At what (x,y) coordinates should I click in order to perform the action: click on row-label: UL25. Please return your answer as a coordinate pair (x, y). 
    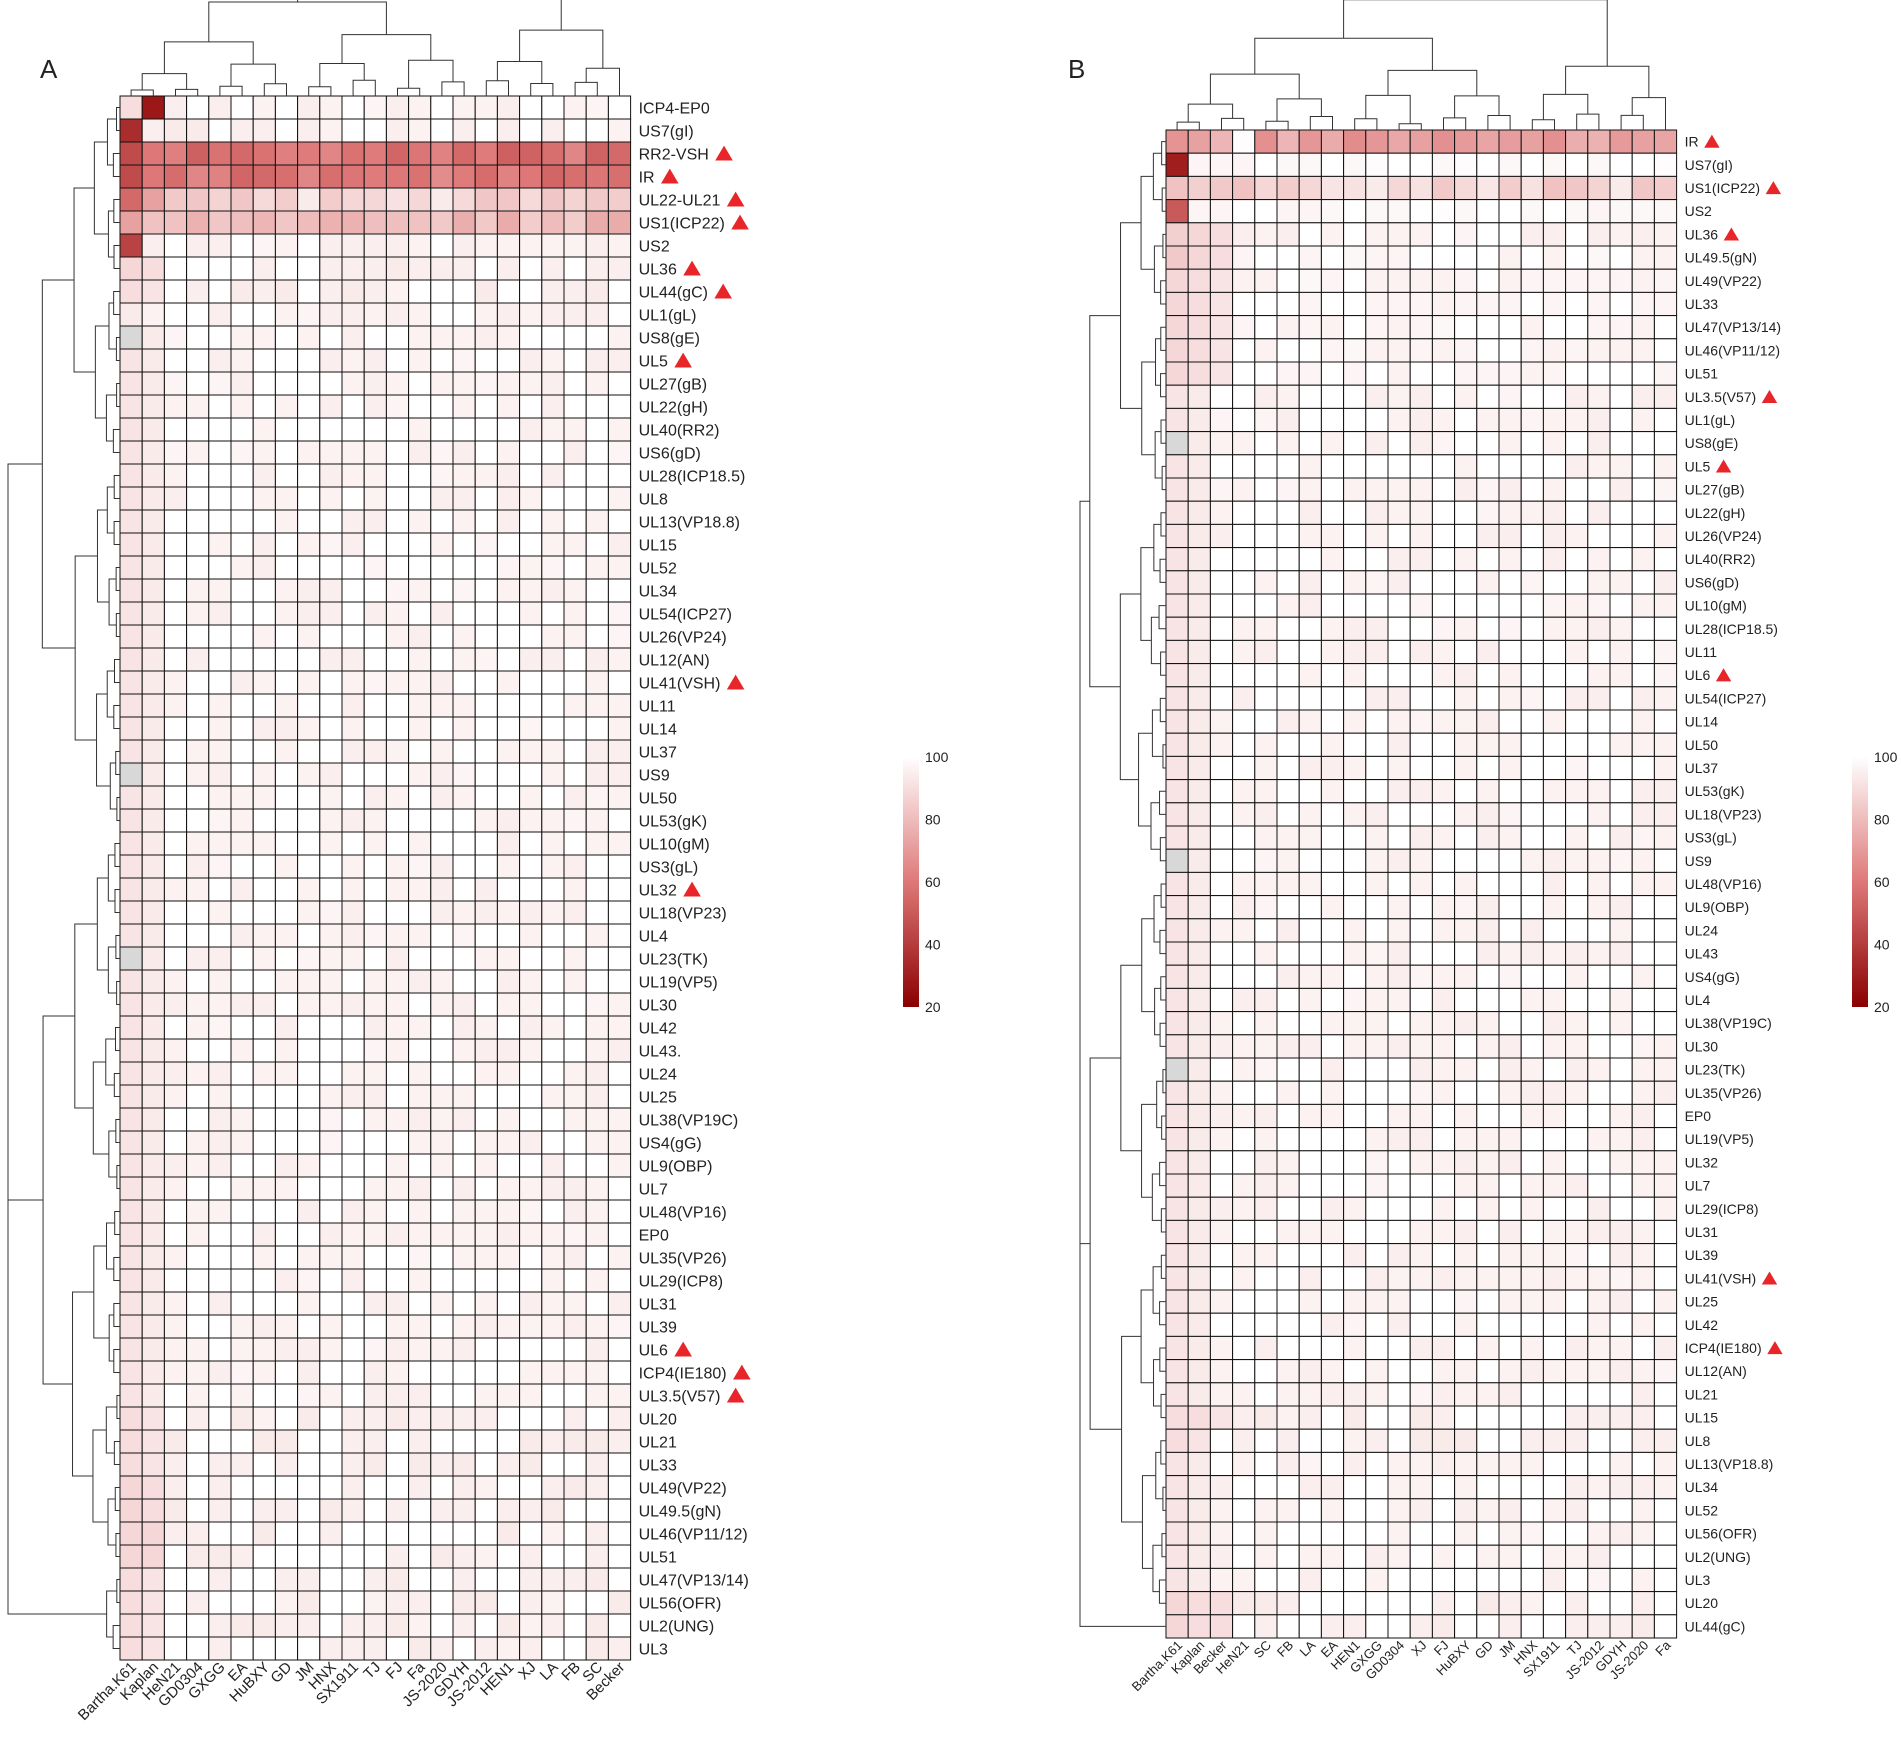
    Looking at the image, I should click on (1702, 1302).